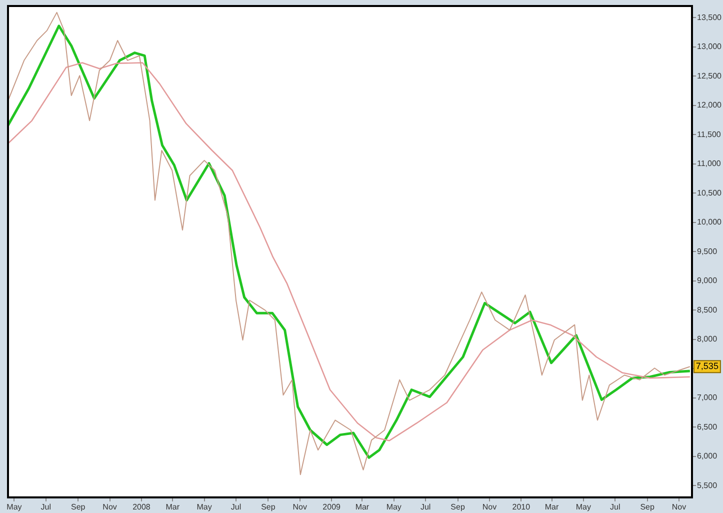 The height and width of the screenshot is (513, 723). What do you see at coordinates (709, 17) in the screenshot?
I see `y-tick-label: 13,500` at bounding box center [709, 17].